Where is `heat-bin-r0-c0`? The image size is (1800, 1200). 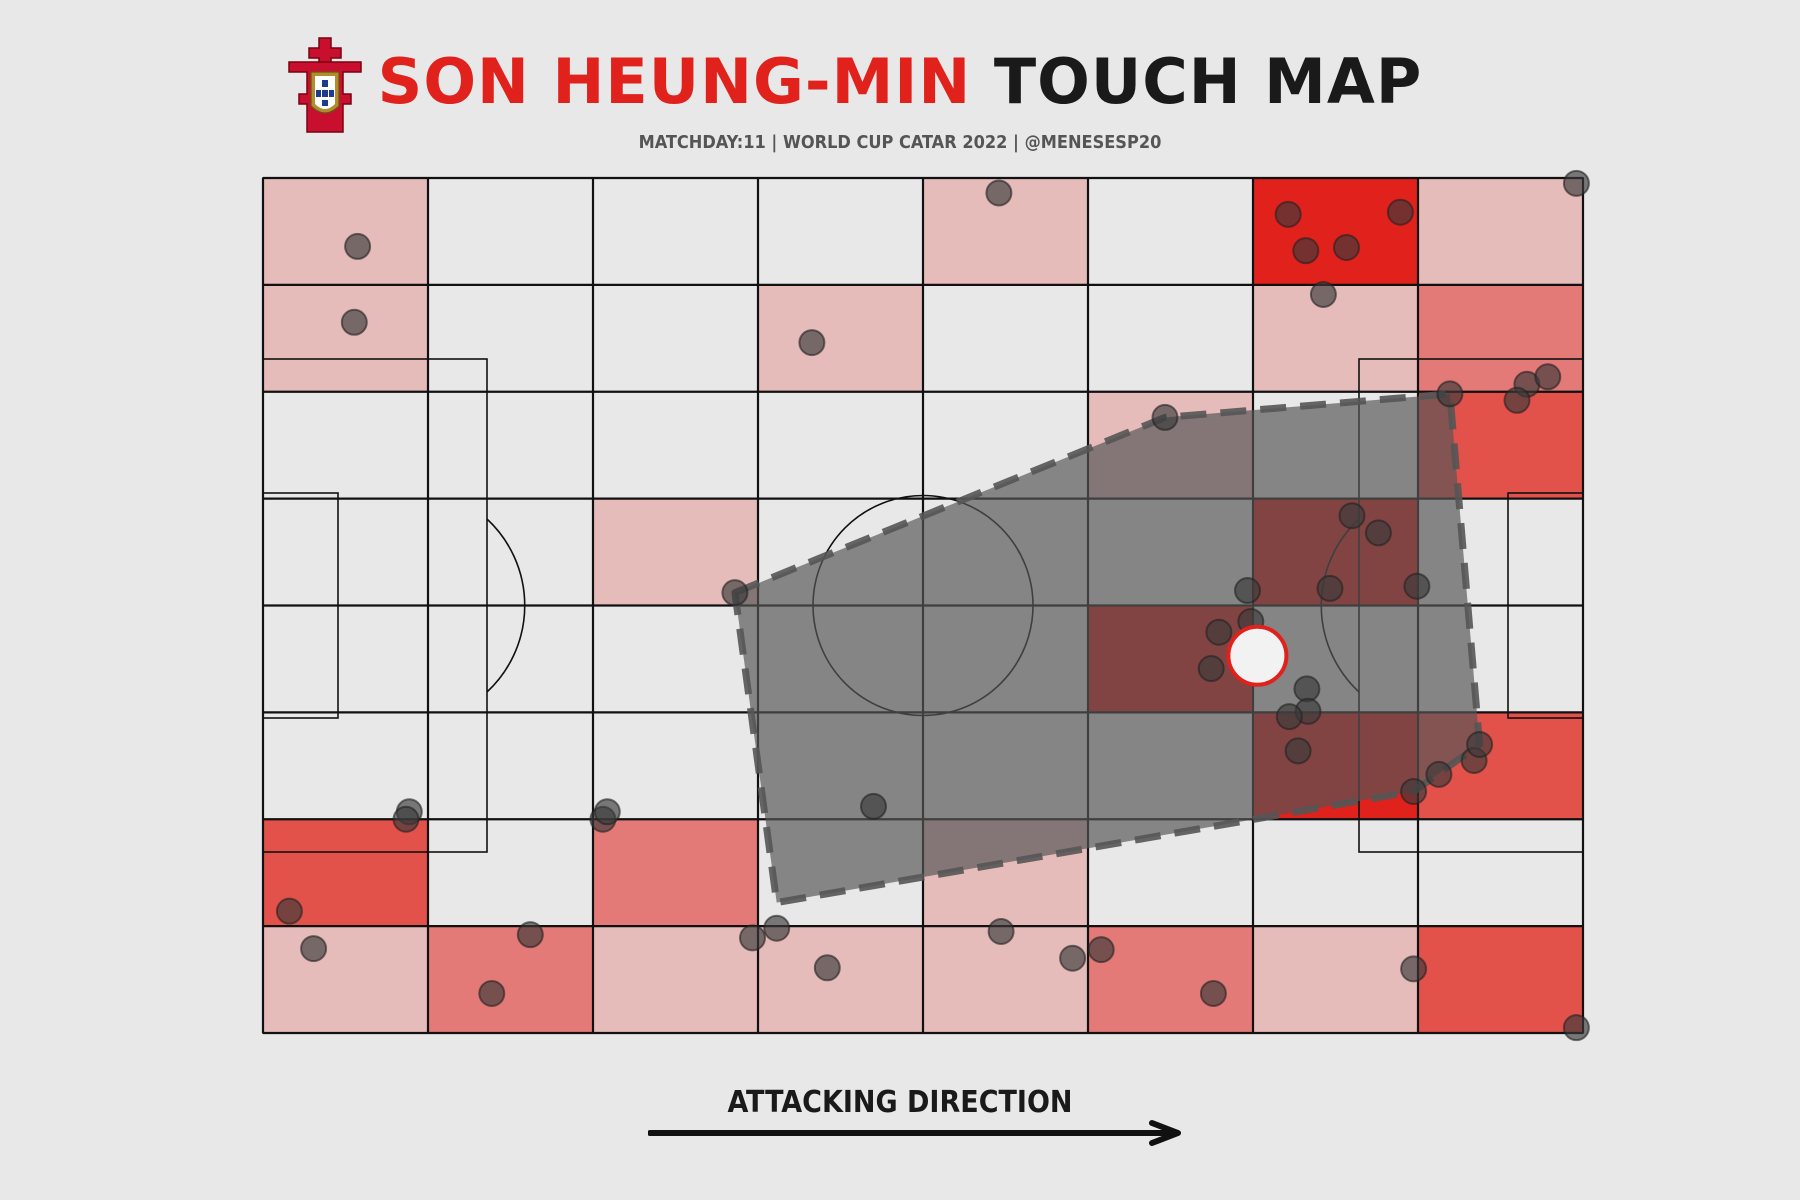 heat-bin-r0-c0 is located at coordinates (345, 231).